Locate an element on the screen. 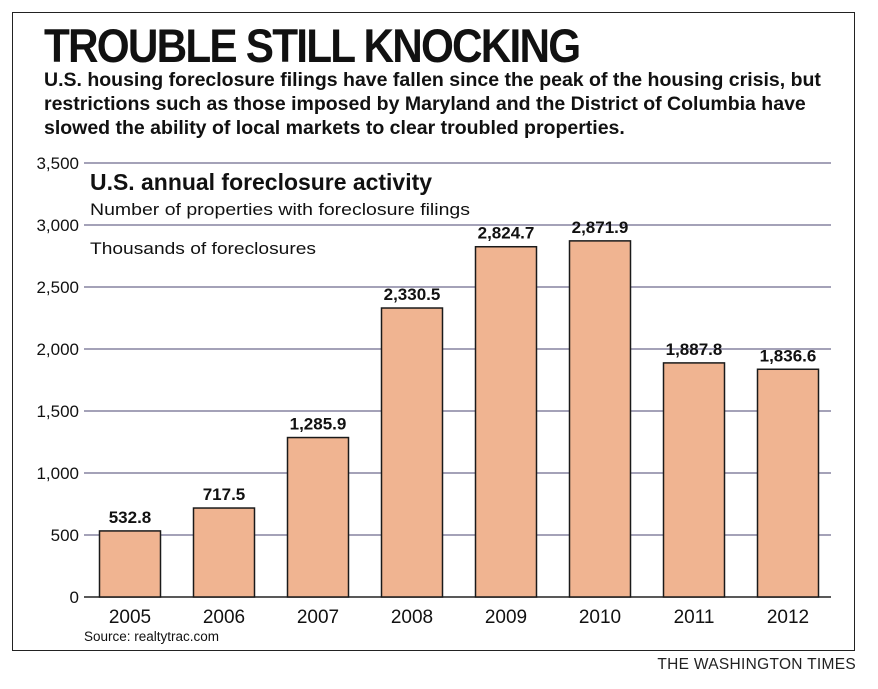 The height and width of the screenshot is (689, 878). x-tick-label-2012: 2012 is located at coordinates (788, 617).